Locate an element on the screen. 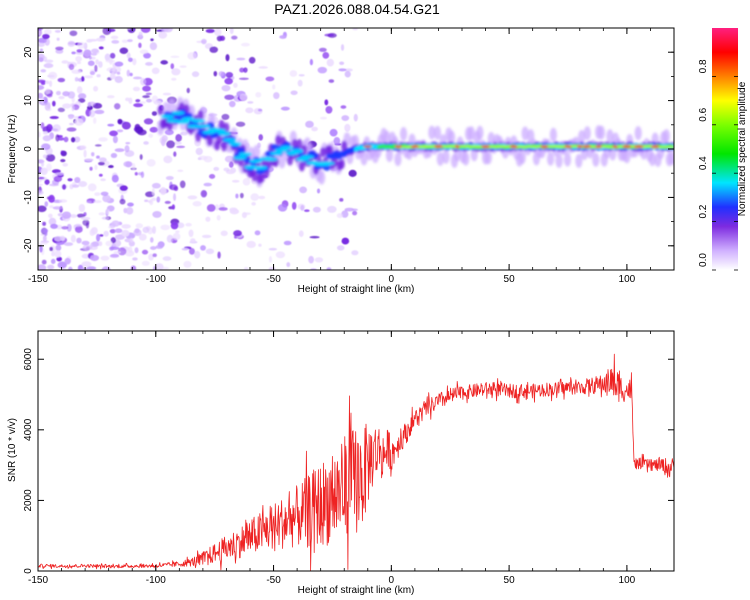  snr-x-tick-label: 100 is located at coordinates (627, 580).